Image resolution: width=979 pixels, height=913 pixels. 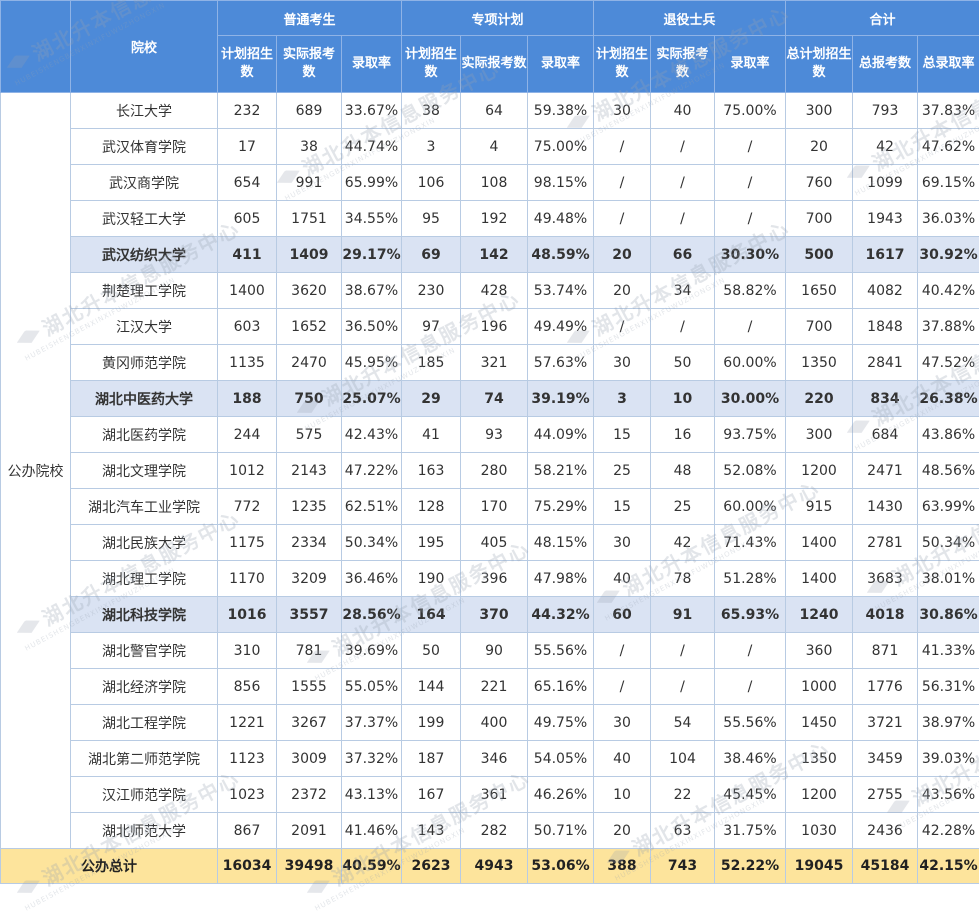 What do you see at coordinates (948, 255) in the screenshot?
I see `value-cell: 30.92%` at bounding box center [948, 255].